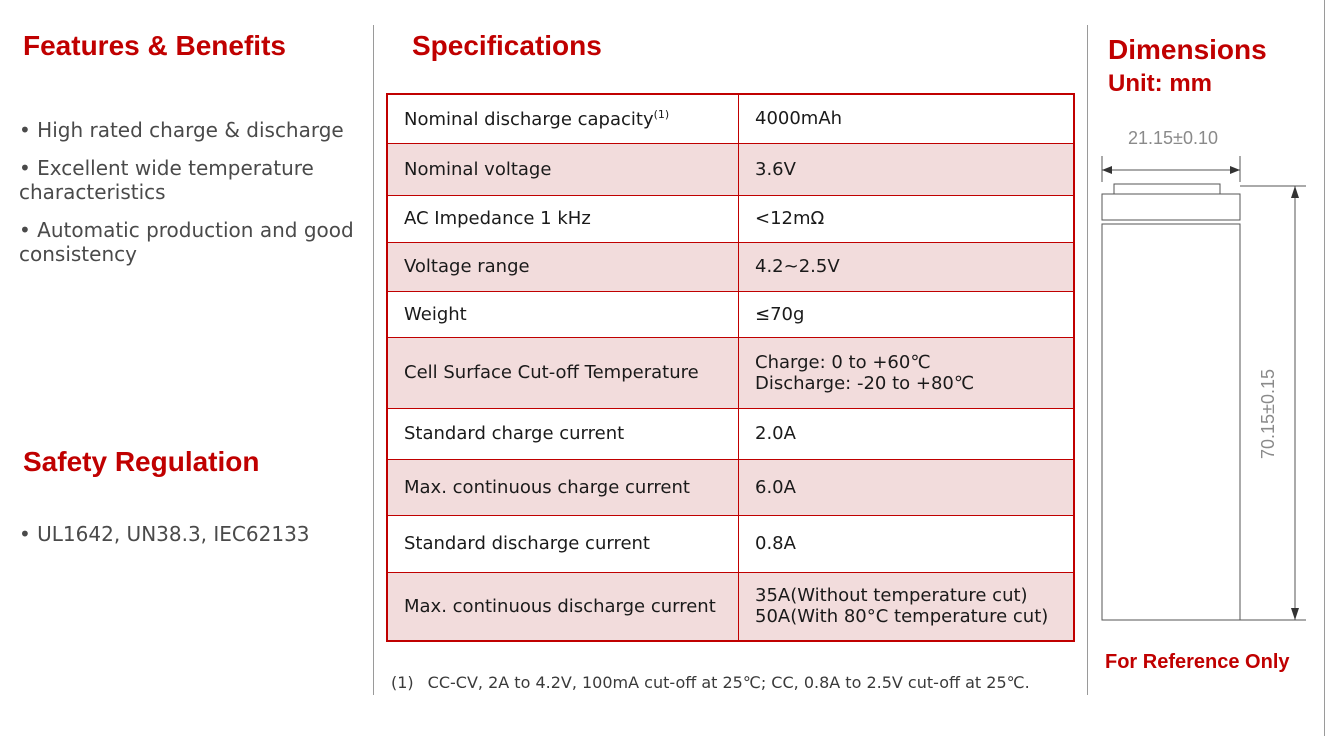 Image resolution: width=1326 pixels, height=736 pixels. I want to click on spec-label: Standard charge current, so click(562, 433).